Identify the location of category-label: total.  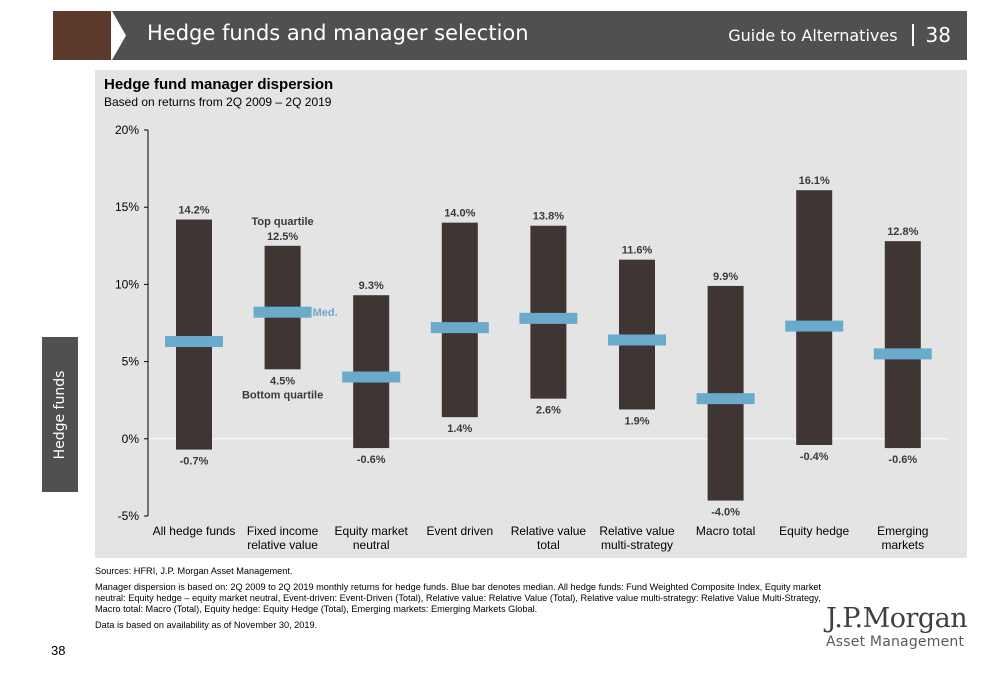
(548, 545).